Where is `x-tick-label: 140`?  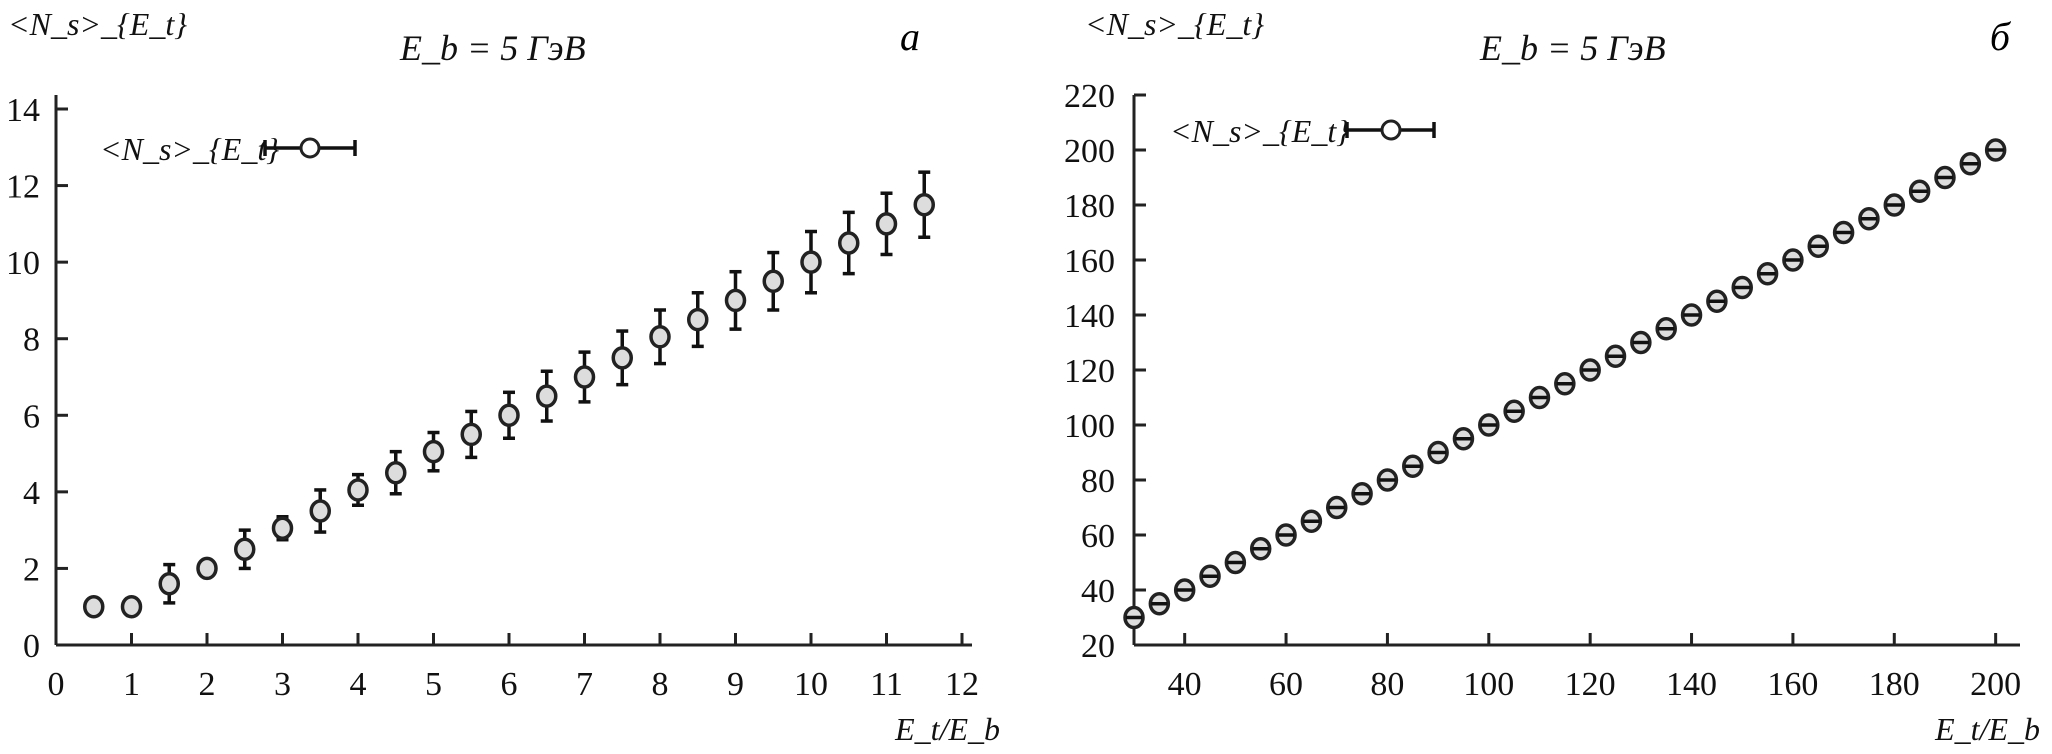
x-tick-label: 140 is located at coordinates (1691, 684).